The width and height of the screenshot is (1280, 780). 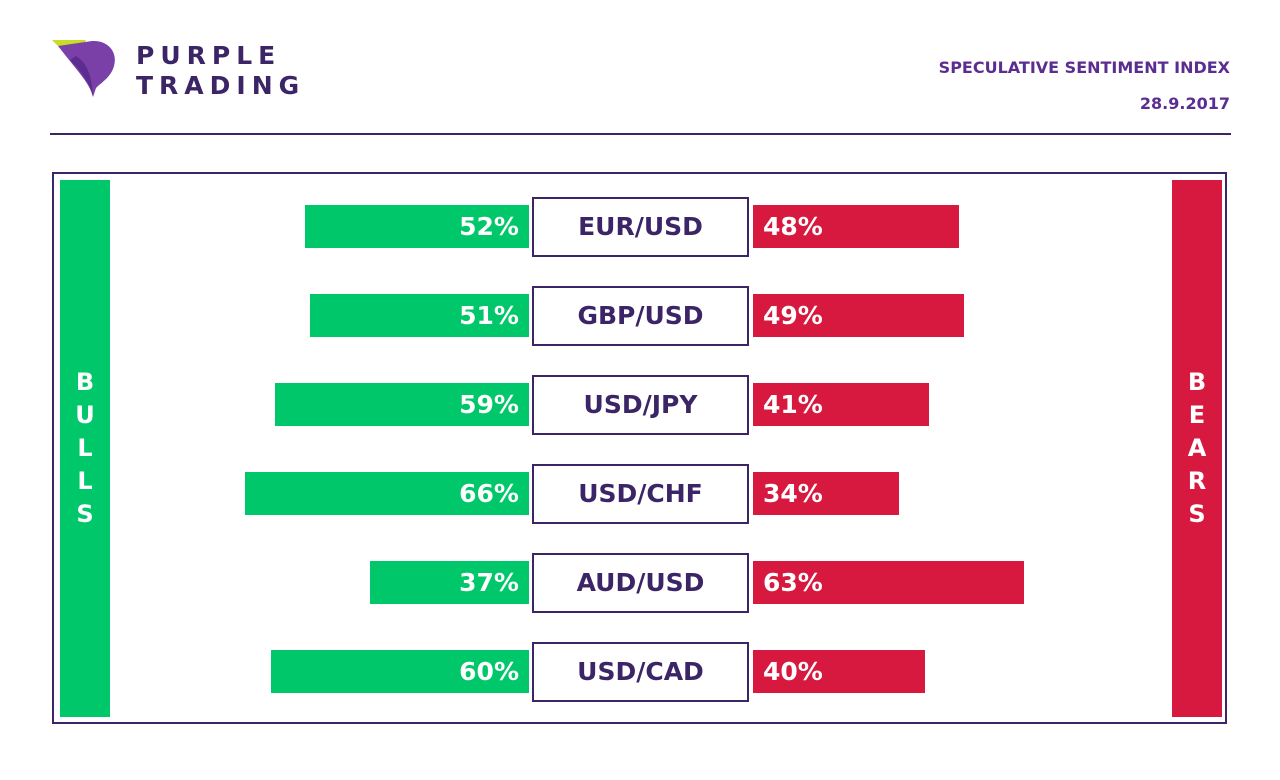 I want to click on bears-side-bar: BEARS, so click(x=1197, y=448).